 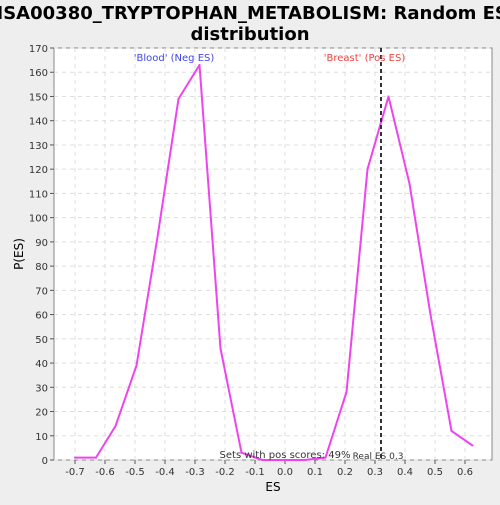 What do you see at coordinates (285, 455) in the screenshot?
I see `sets-pos-scores-label: Sets with pos scores: 49%` at bounding box center [285, 455].